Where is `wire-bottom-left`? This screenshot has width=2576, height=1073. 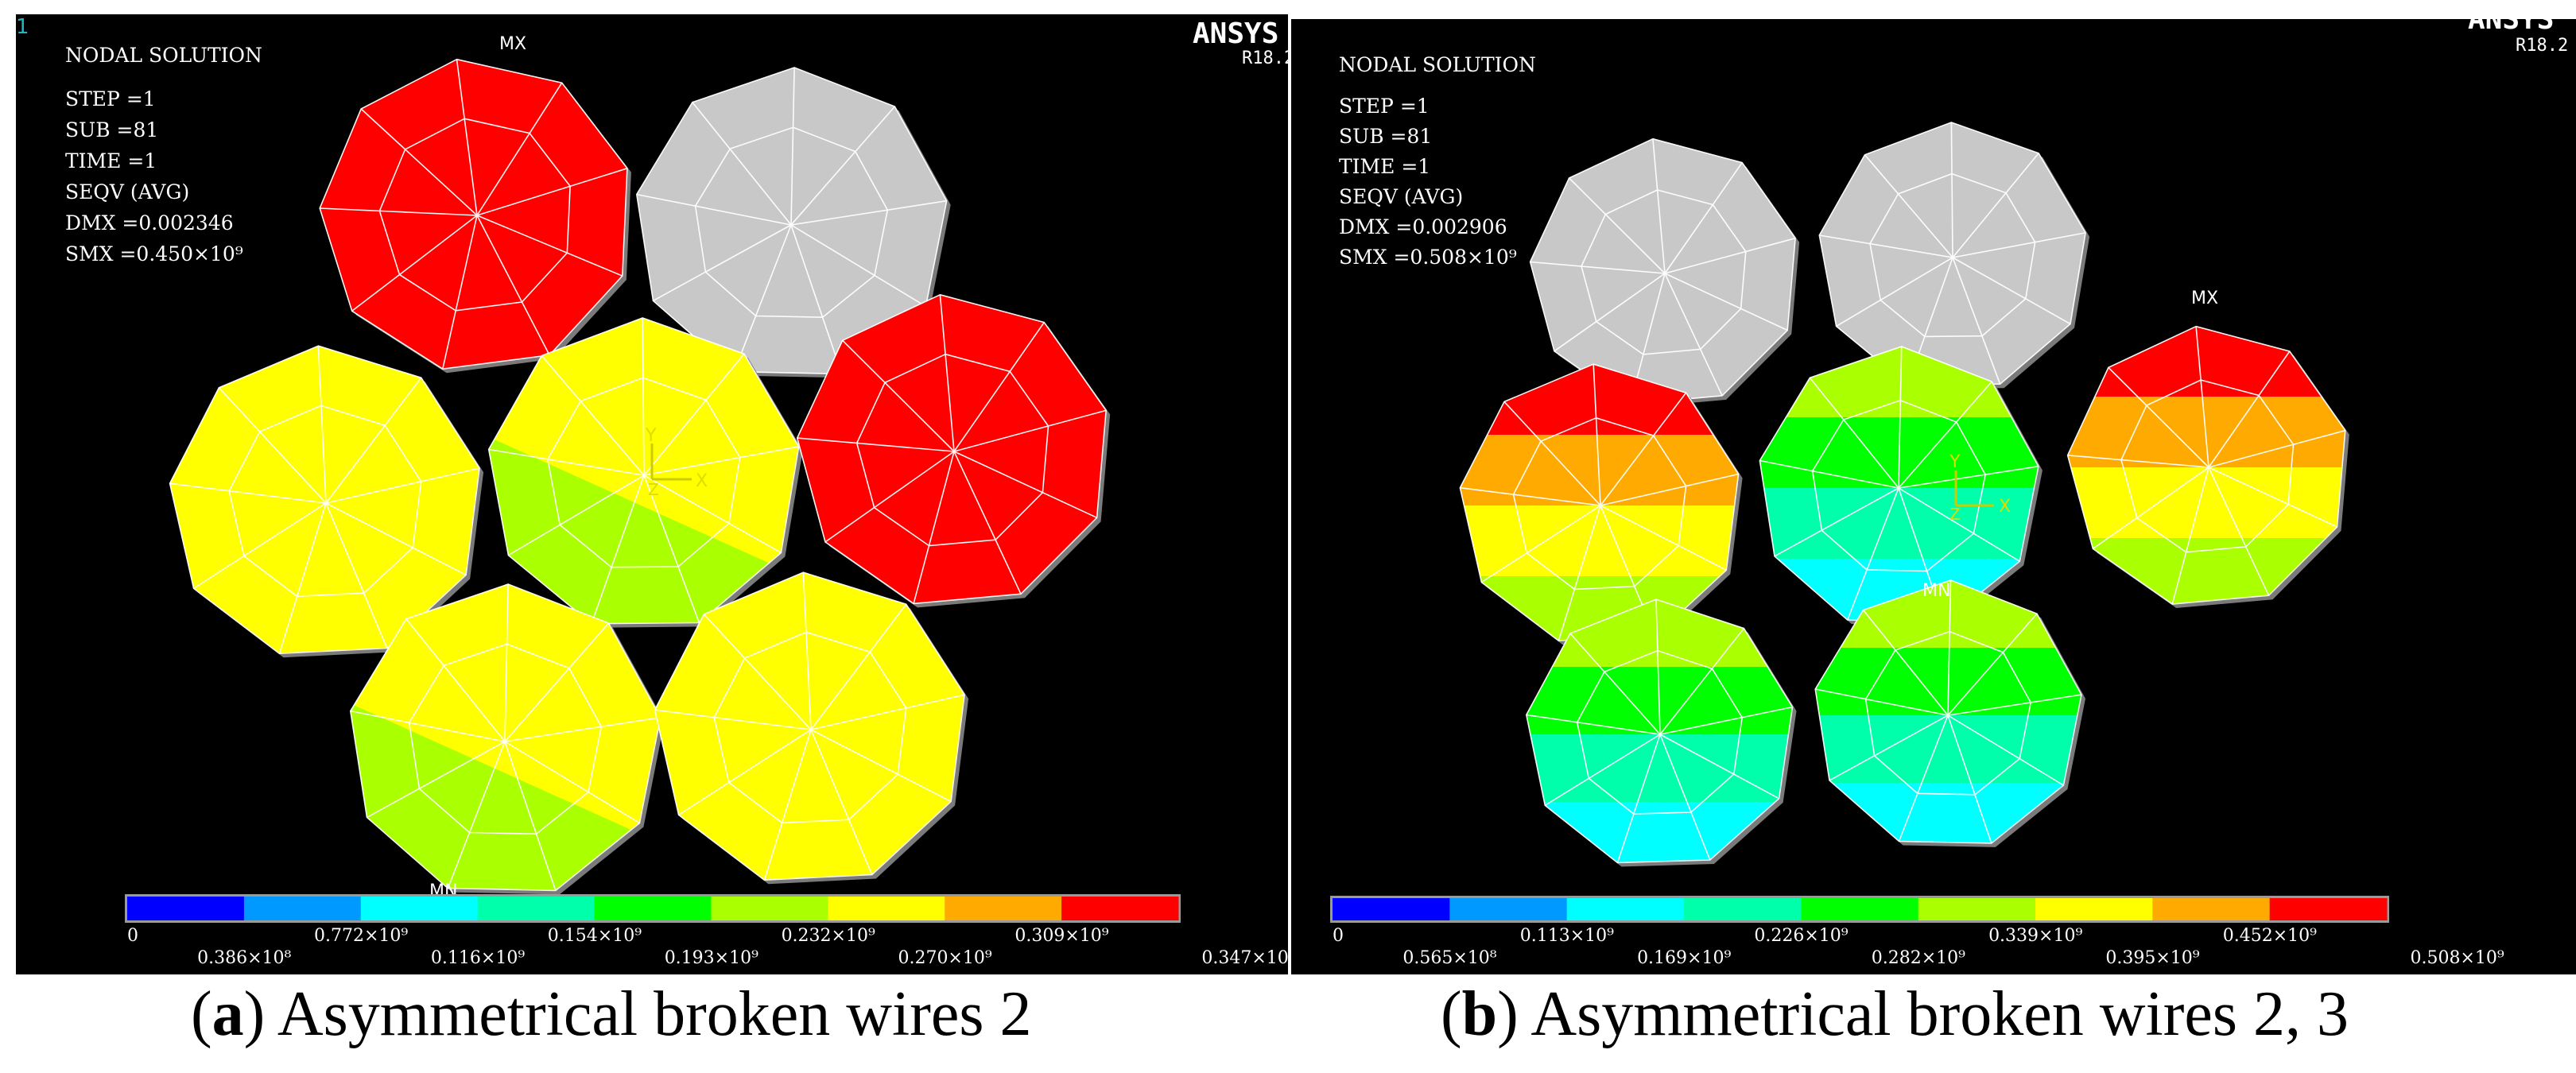 wire-bottom-left is located at coordinates (507, 739).